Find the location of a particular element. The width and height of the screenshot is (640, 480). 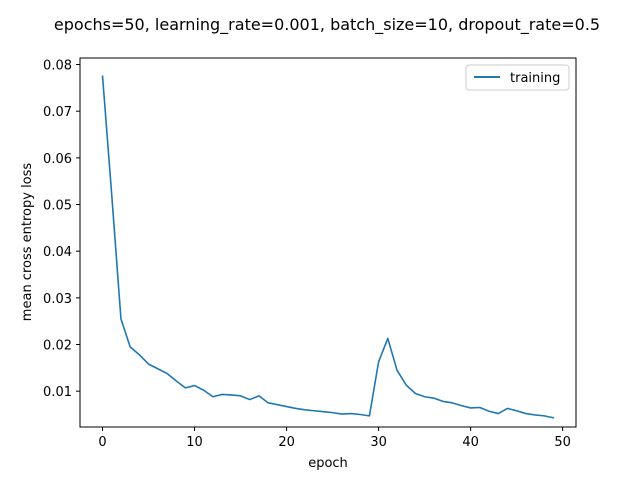

y-tick-label: 0.08 is located at coordinates (57, 66).